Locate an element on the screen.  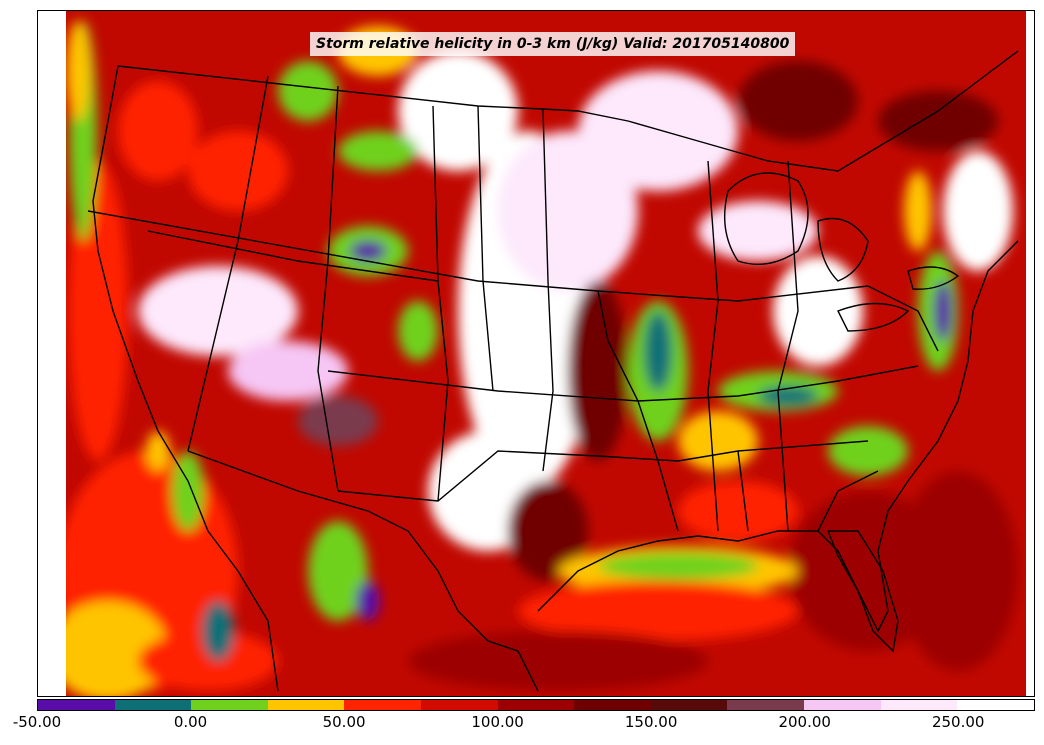
colorbar-tick-label: 150.00 is located at coordinates (651, 722).